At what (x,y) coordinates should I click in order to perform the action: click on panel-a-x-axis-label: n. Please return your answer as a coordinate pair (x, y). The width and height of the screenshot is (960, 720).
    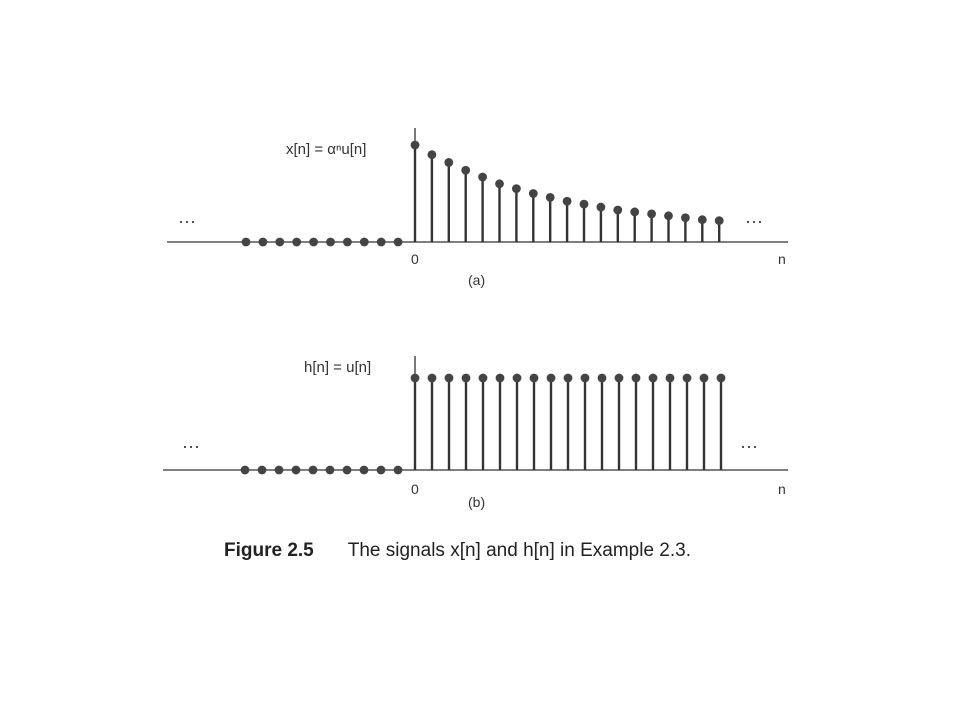
    Looking at the image, I should click on (782, 259).